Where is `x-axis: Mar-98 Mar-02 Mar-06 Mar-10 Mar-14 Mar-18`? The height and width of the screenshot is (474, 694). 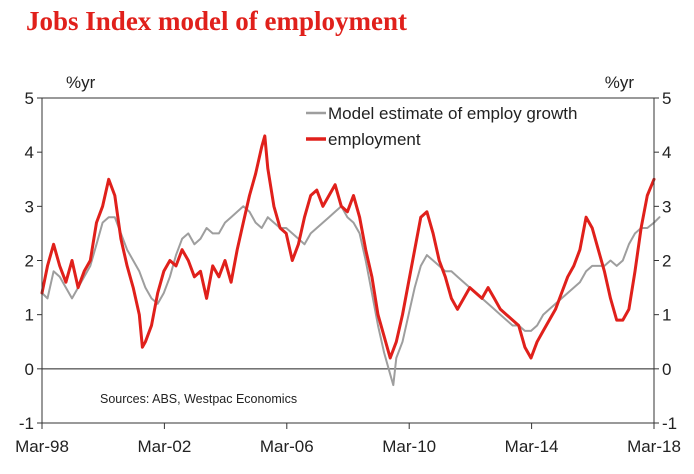 x-axis: Mar-98 Mar-02 Mar-06 Mar-10 Mar-14 Mar-18 is located at coordinates (348, 439).